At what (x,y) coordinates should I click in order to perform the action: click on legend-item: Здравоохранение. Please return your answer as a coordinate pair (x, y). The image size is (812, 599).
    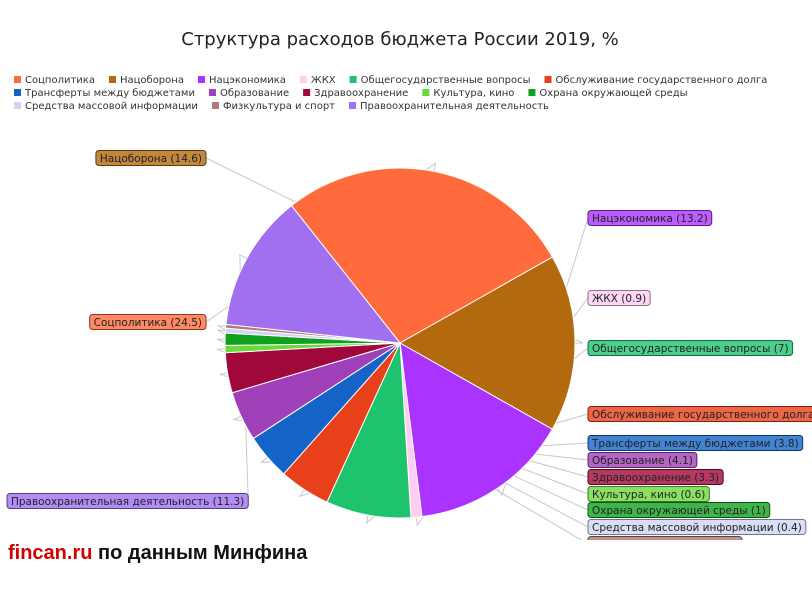
    Looking at the image, I should click on (355, 93).